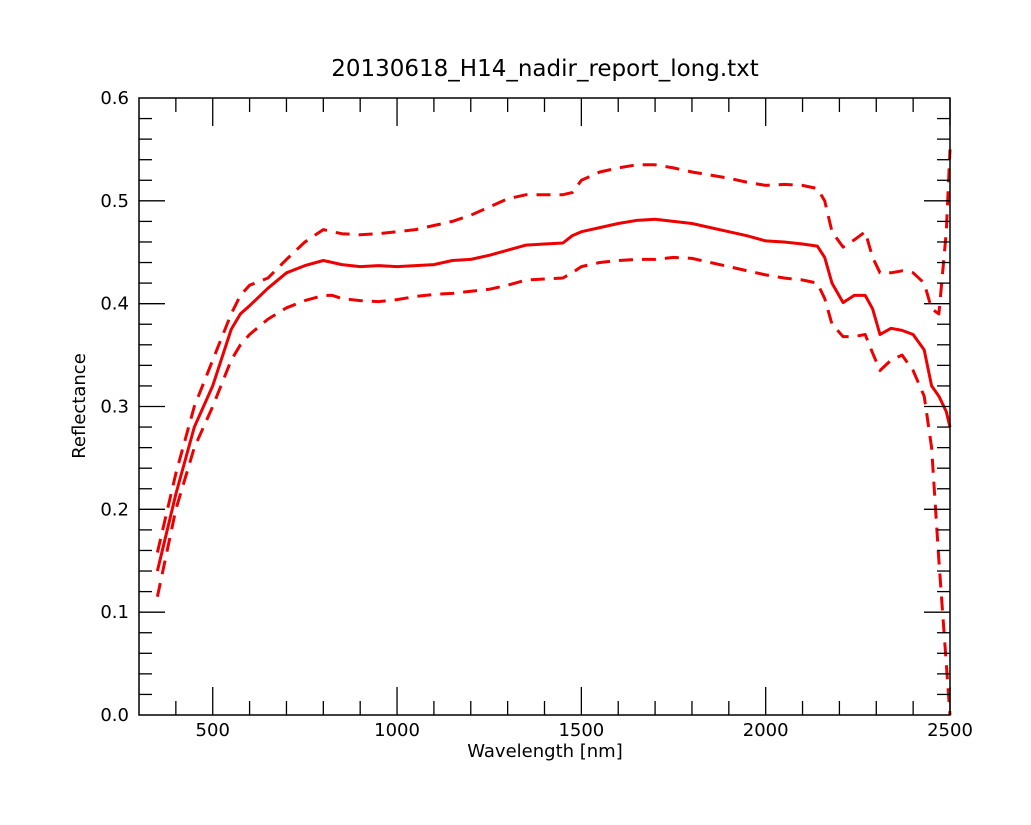  I want to click on y-tick-label: 0.4, so click(114, 304).